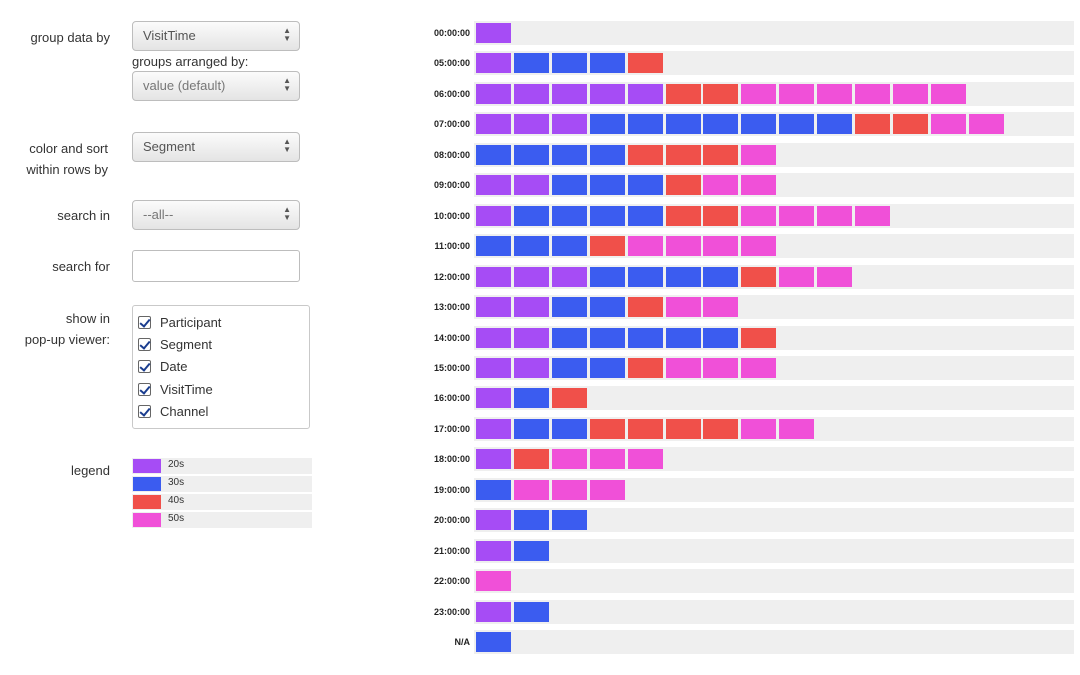  I want to click on search-for-input, so click(216, 266).